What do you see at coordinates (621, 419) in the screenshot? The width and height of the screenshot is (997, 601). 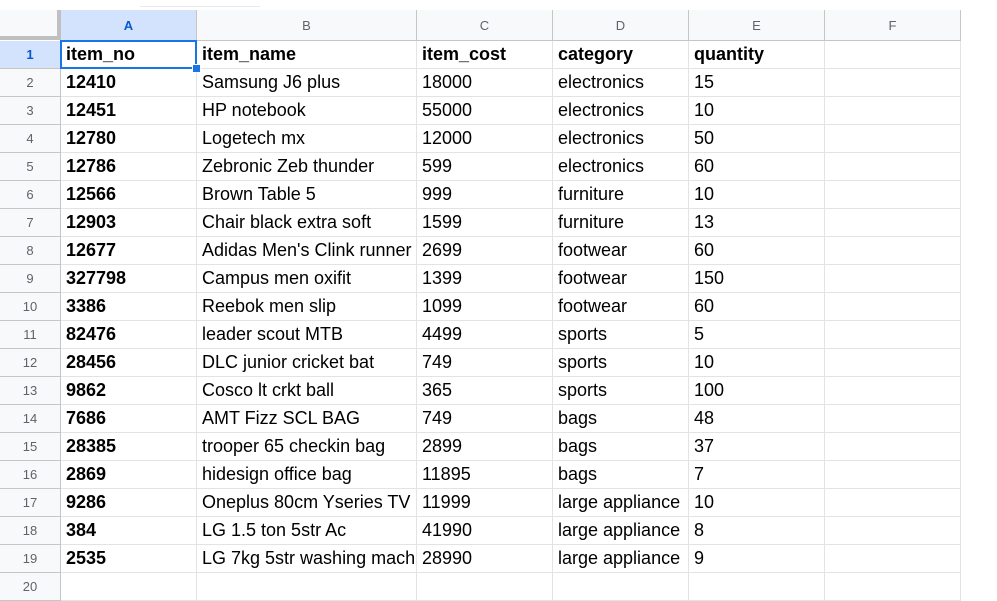 I see `cell-d14: bags` at bounding box center [621, 419].